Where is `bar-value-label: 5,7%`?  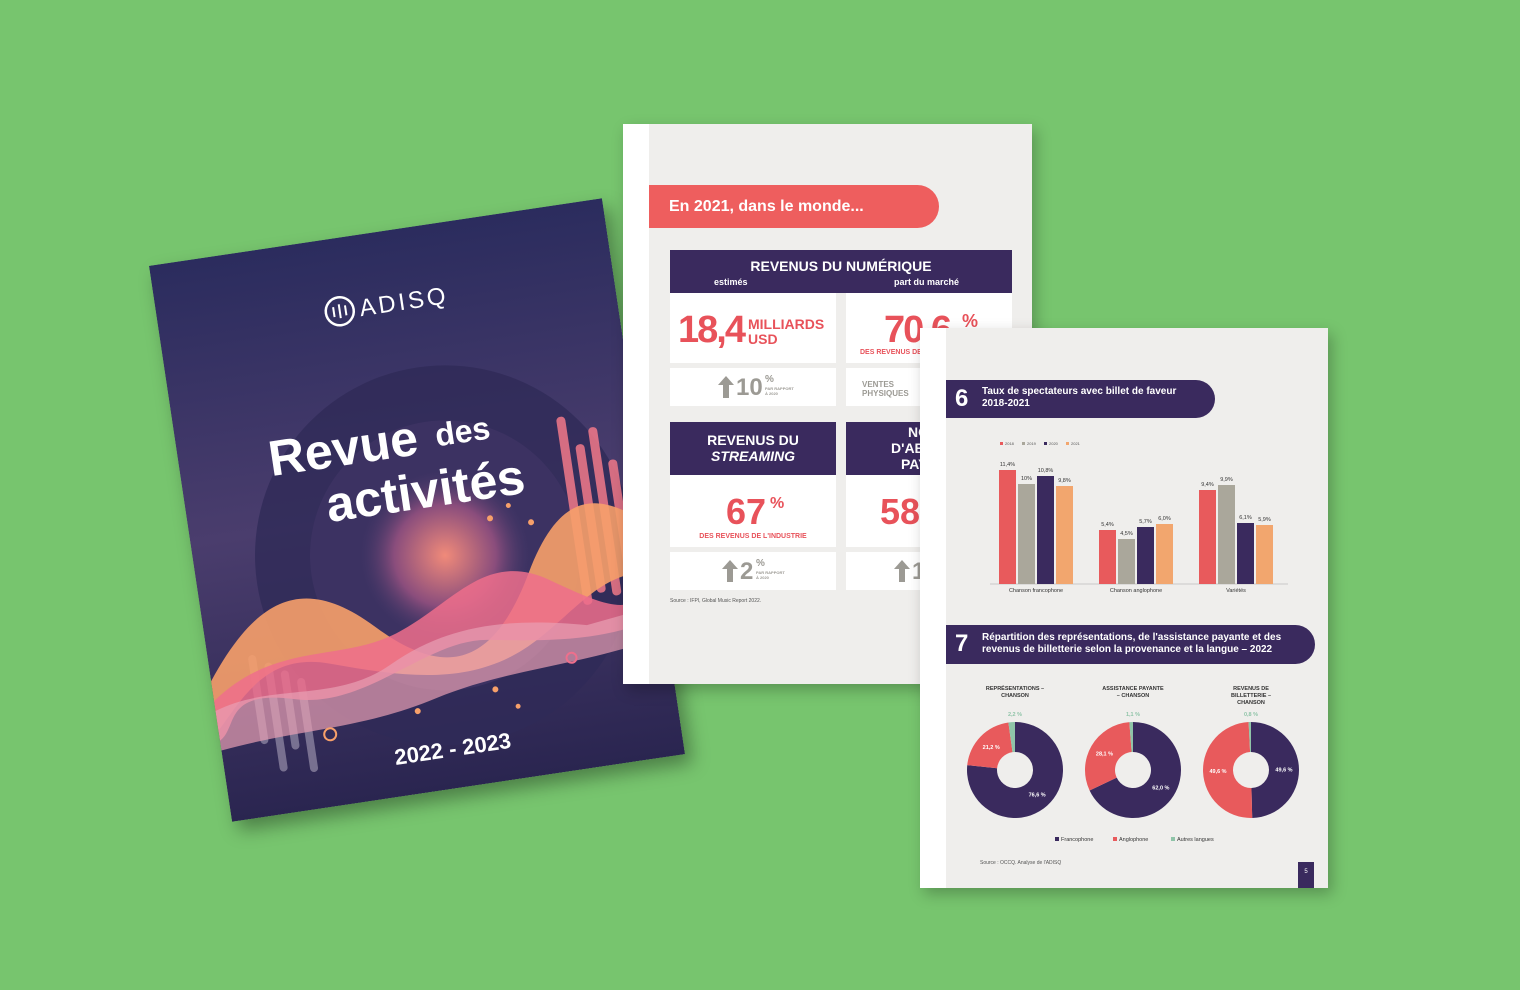 bar-value-label: 5,7% is located at coordinates (1145, 522).